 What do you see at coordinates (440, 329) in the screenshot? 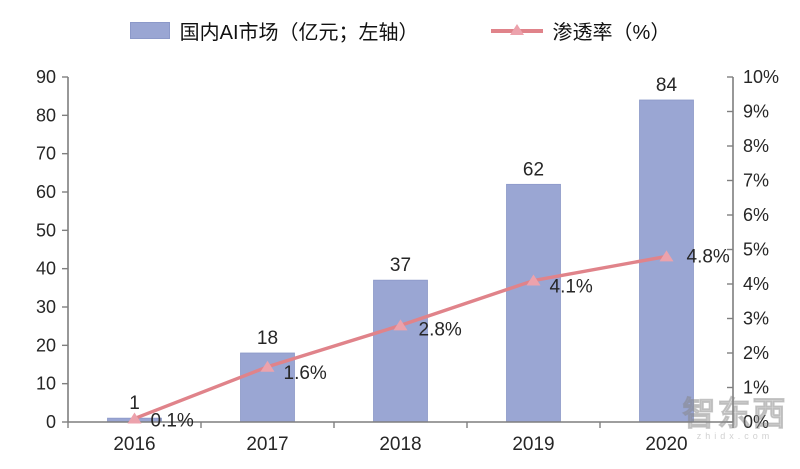
I see `line-value-label: 2.8%` at bounding box center [440, 329].